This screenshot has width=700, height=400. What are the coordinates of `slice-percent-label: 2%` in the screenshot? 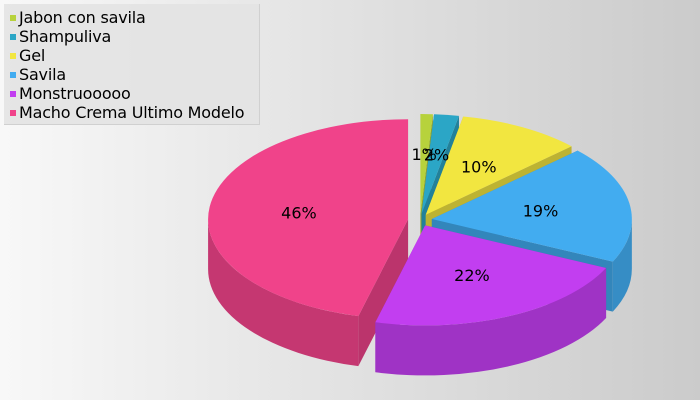 It's located at (436, 155).